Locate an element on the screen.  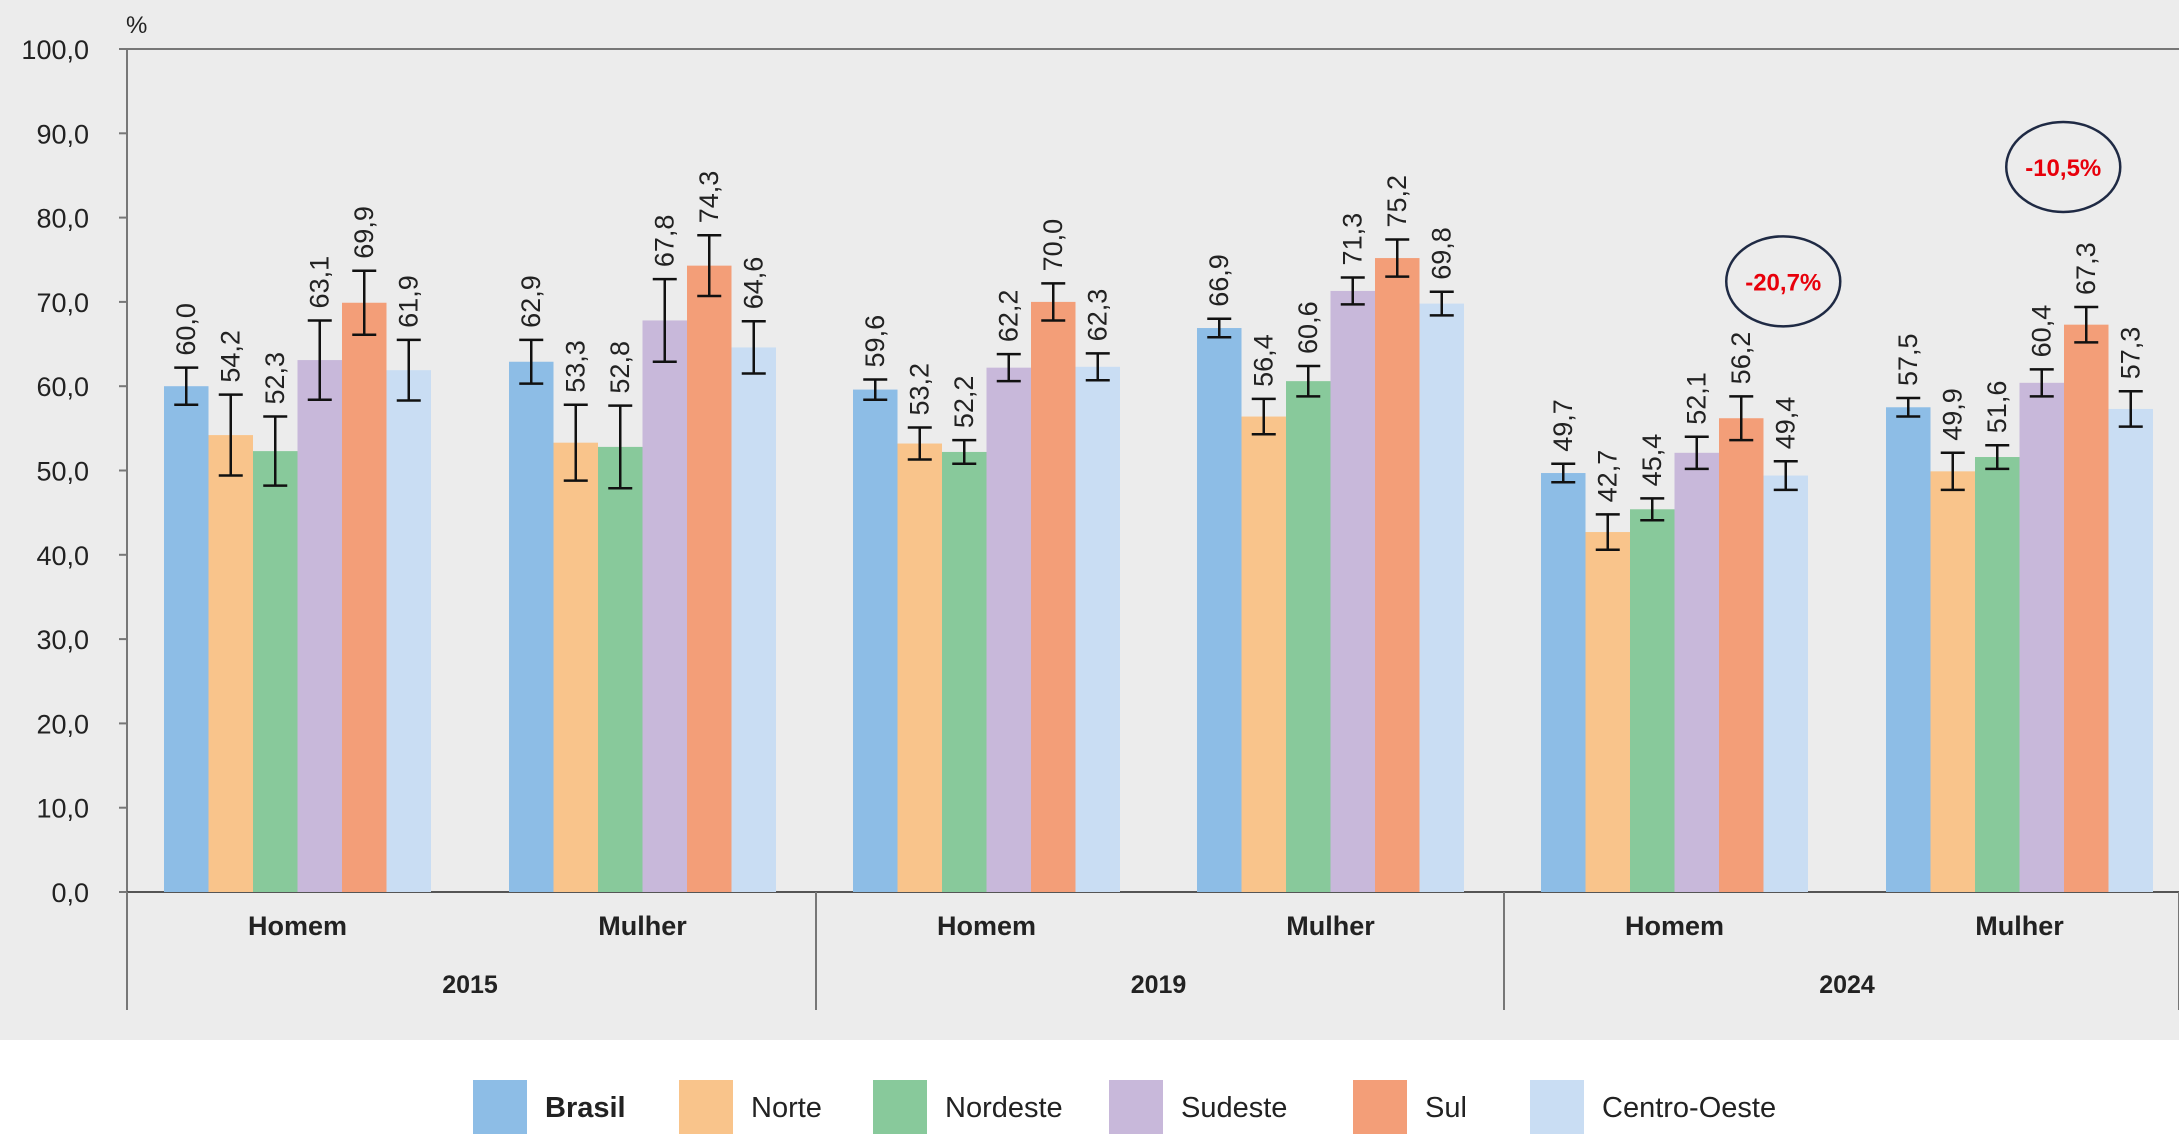
data-label: 62,9 is located at coordinates (531, 301).